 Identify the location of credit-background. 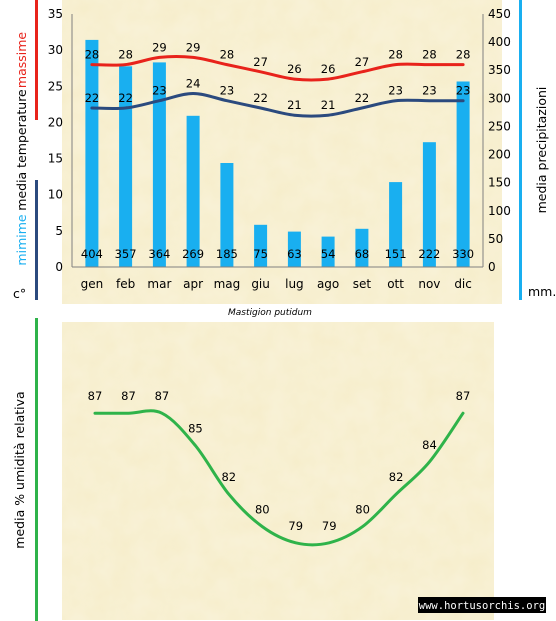
(482, 605).